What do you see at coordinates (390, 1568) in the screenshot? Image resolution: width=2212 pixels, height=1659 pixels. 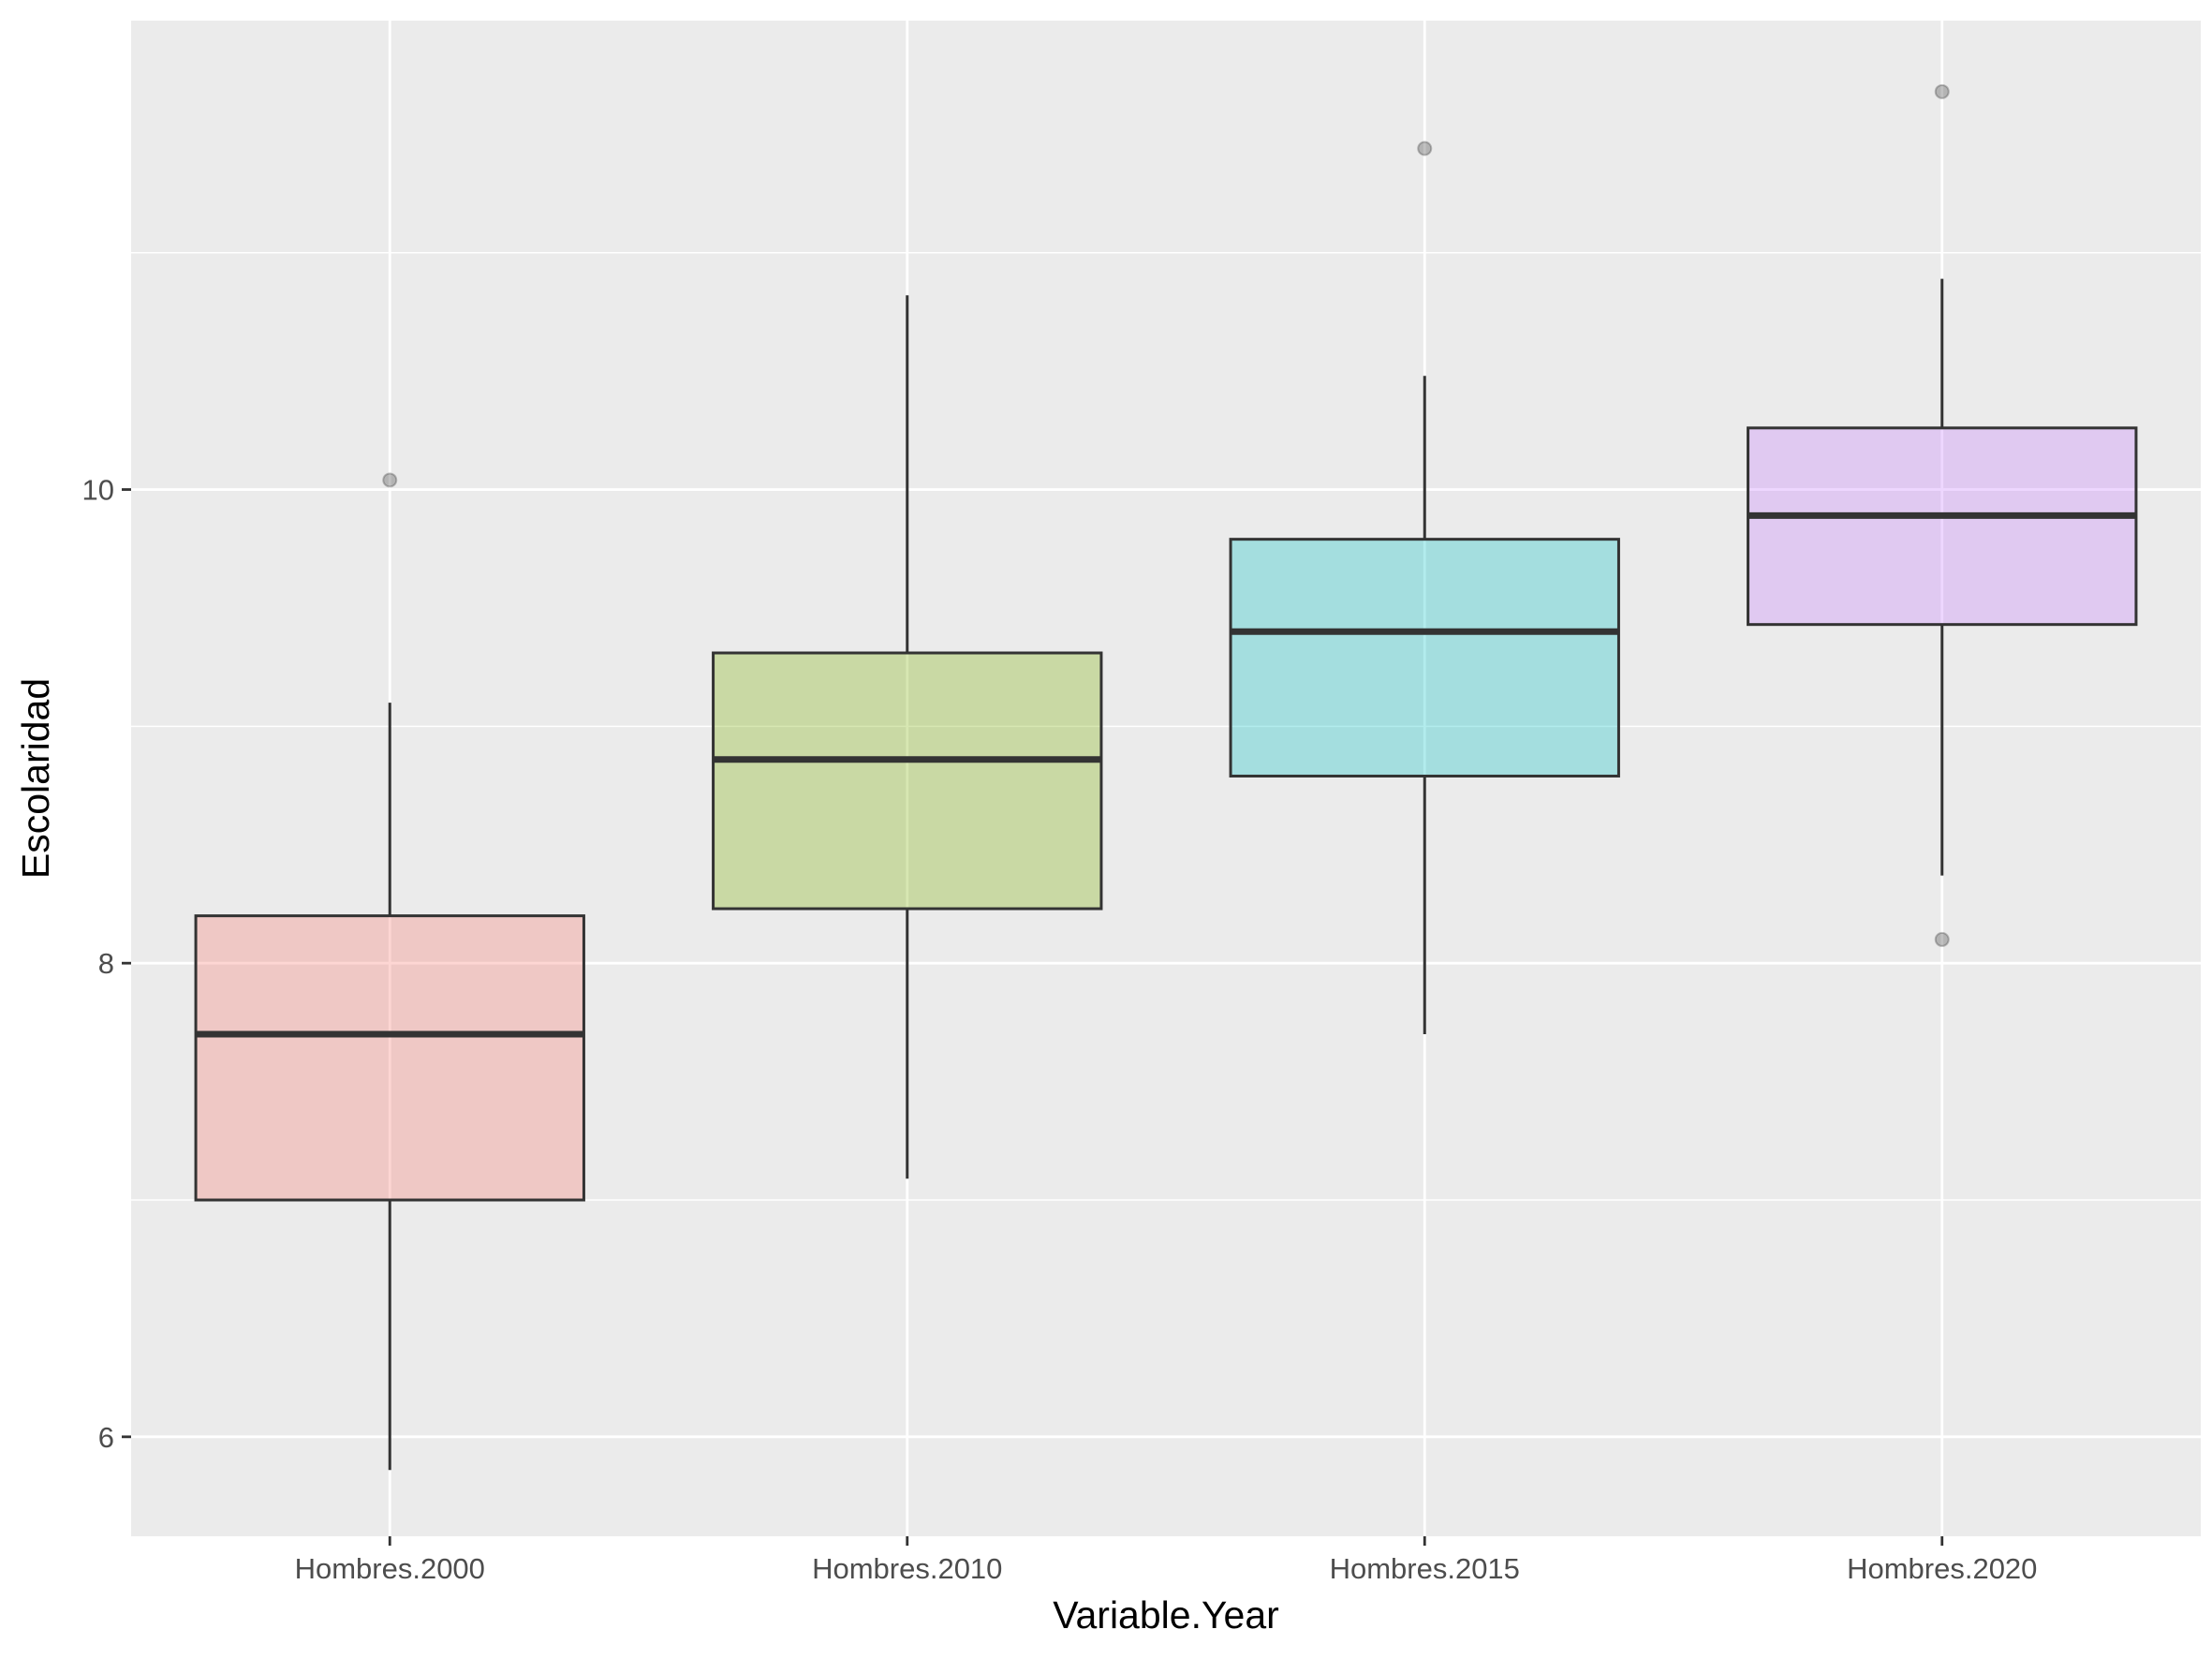 I see `x-tick-label: Hombres.2000` at bounding box center [390, 1568].